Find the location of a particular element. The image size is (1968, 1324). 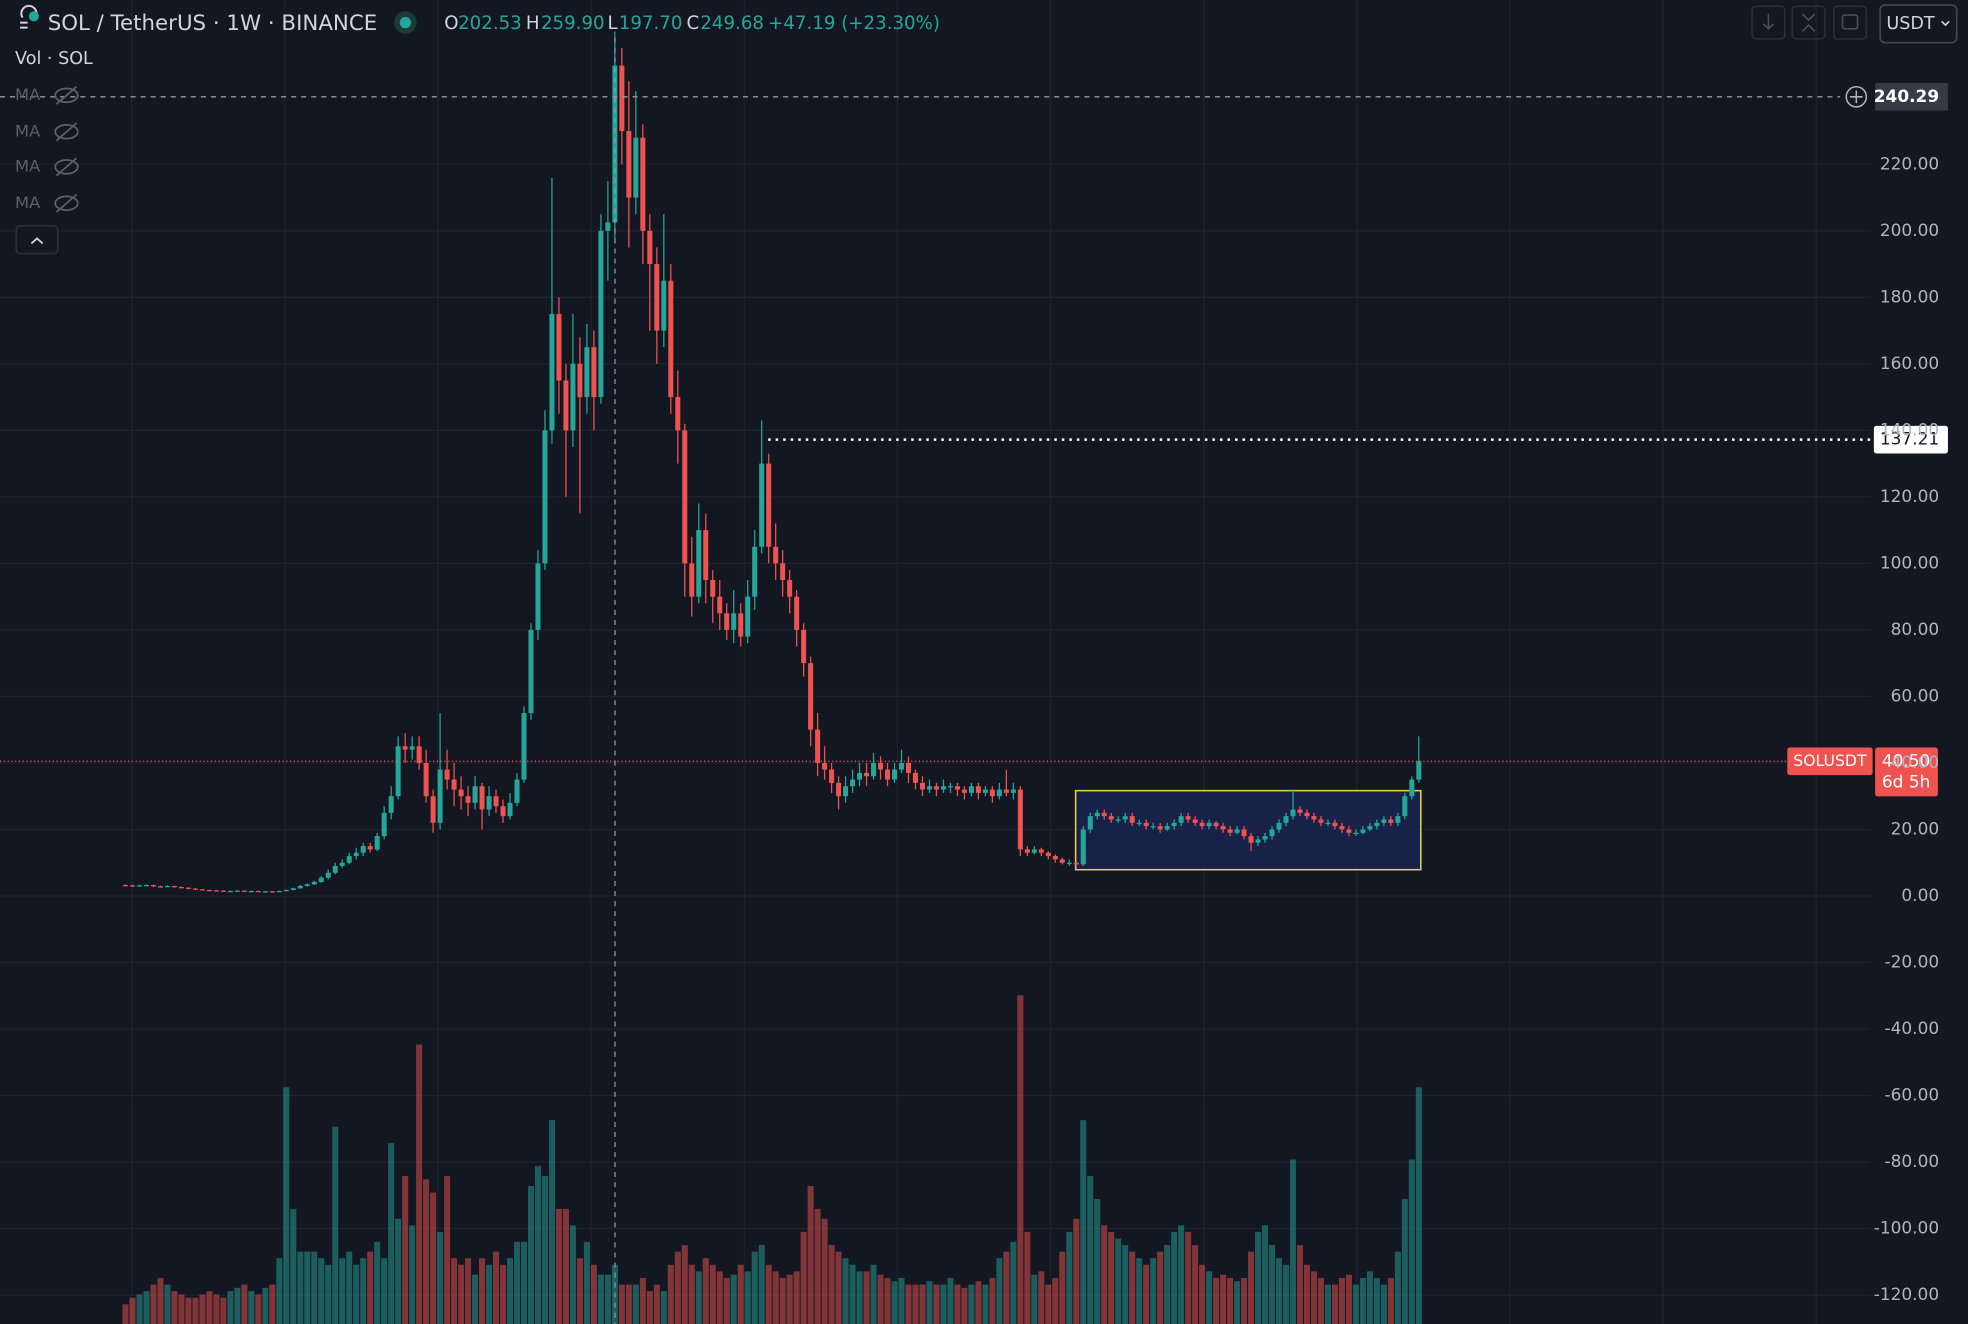

ohlc-key: O is located at coordinates (451, 23).